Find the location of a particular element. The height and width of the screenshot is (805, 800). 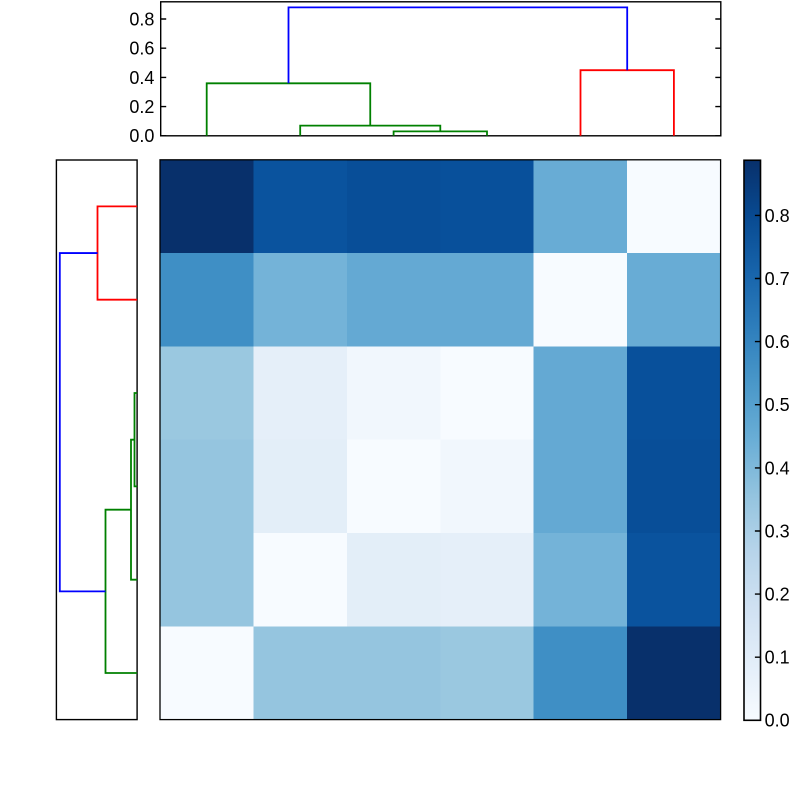

svg-text: 0.1 is located at coordinates (777, 658).